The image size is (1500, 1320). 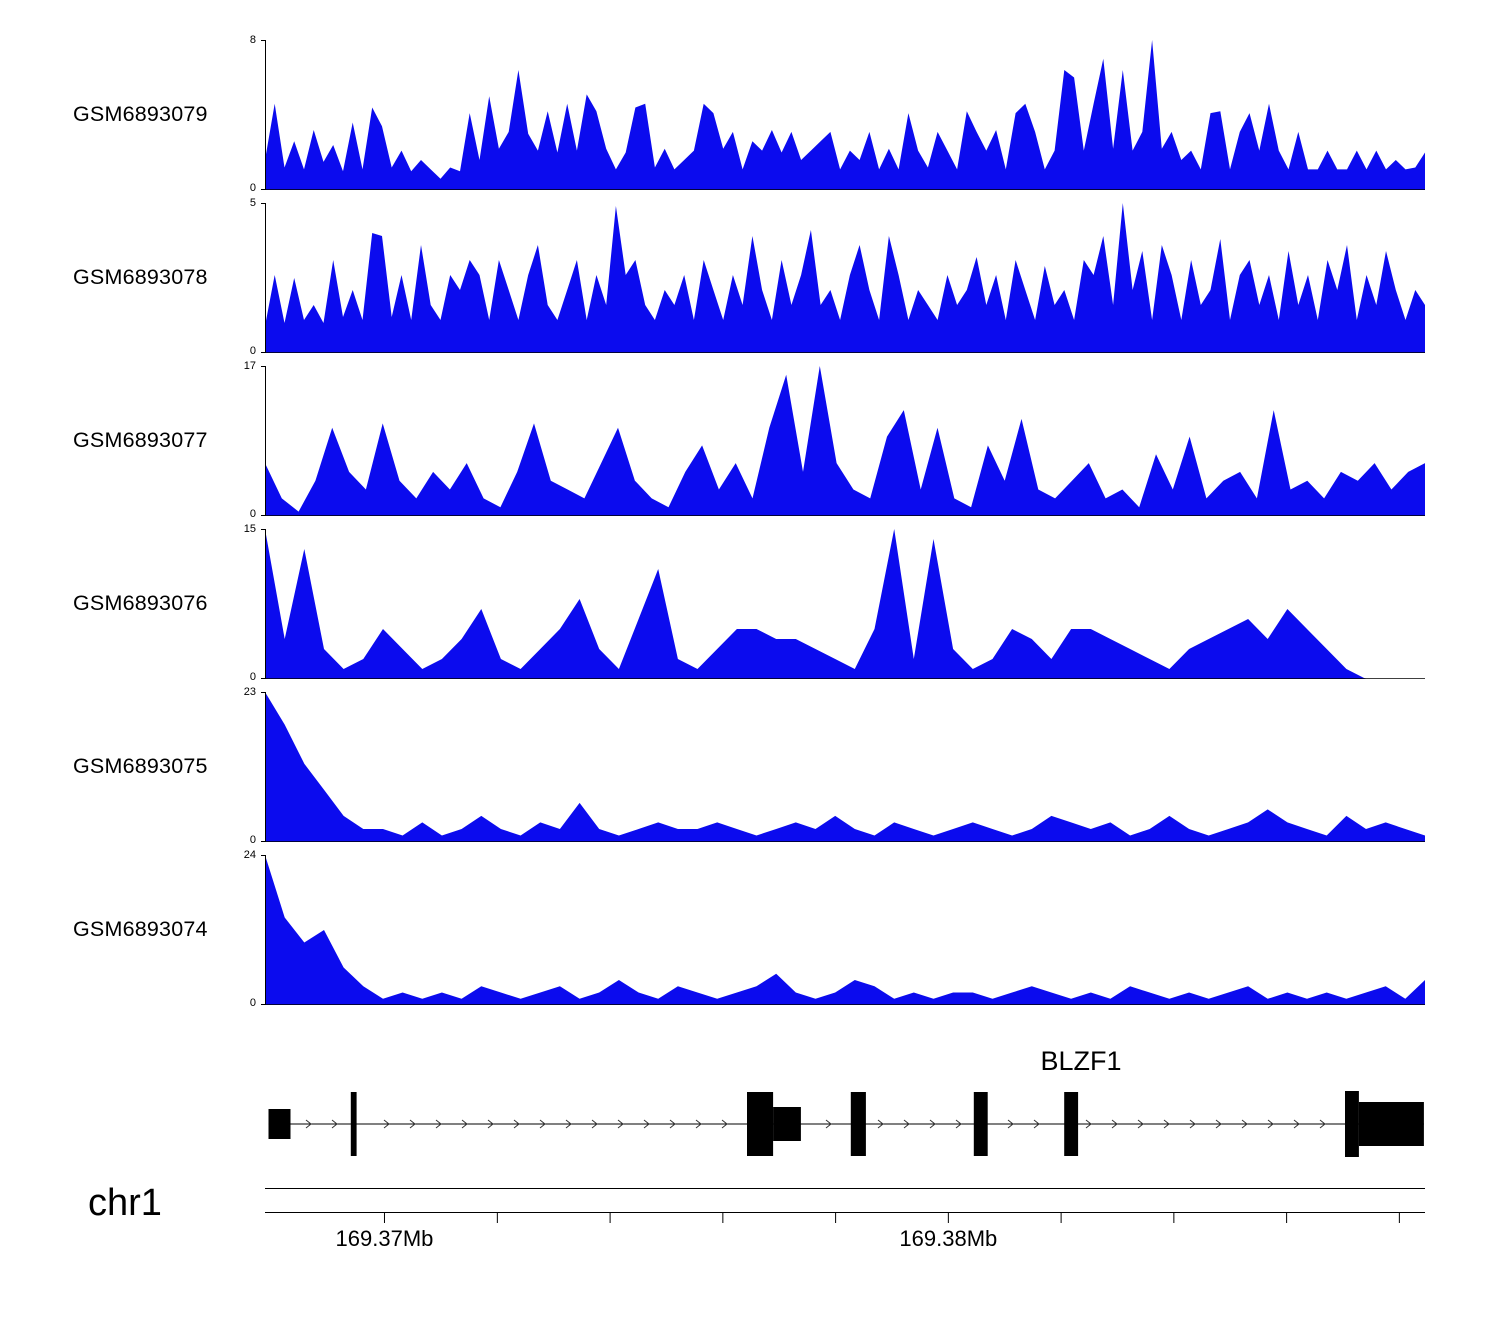 I want to click on track-plot: 5 0, so click(x=837, y=277).